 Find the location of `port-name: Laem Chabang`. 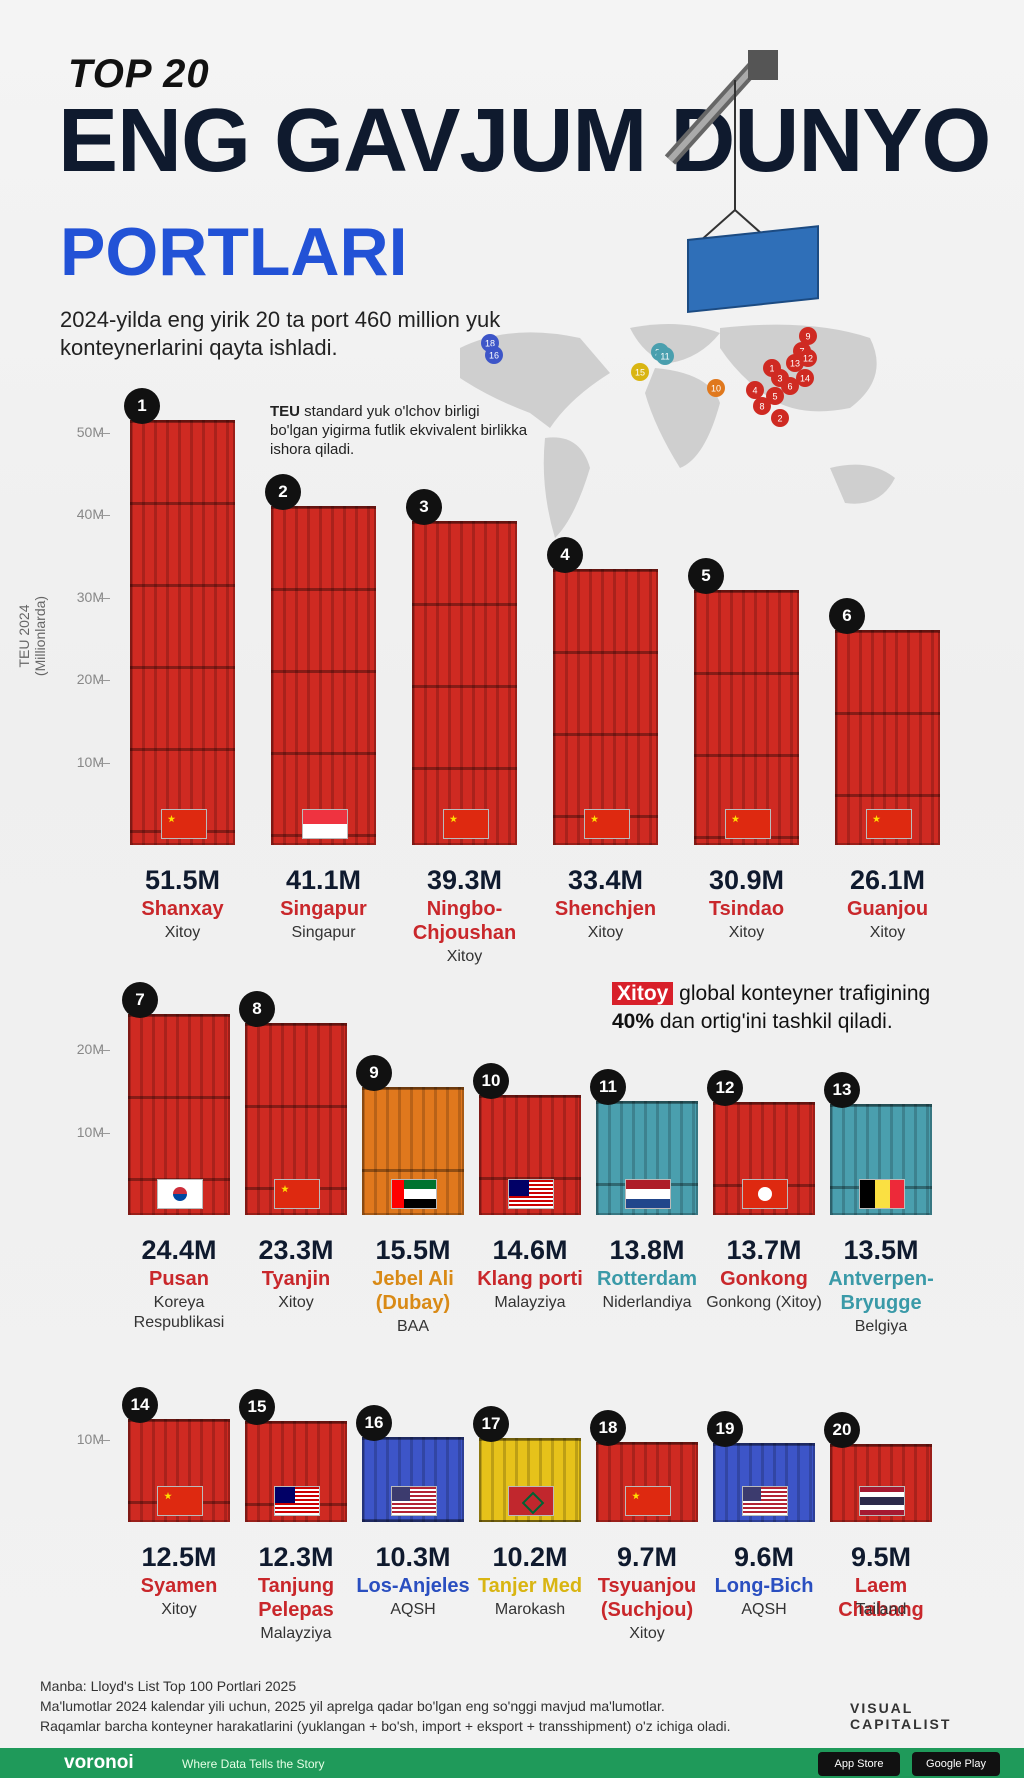

port-name: Laem Chabang is located at coordinates (881, 1598).